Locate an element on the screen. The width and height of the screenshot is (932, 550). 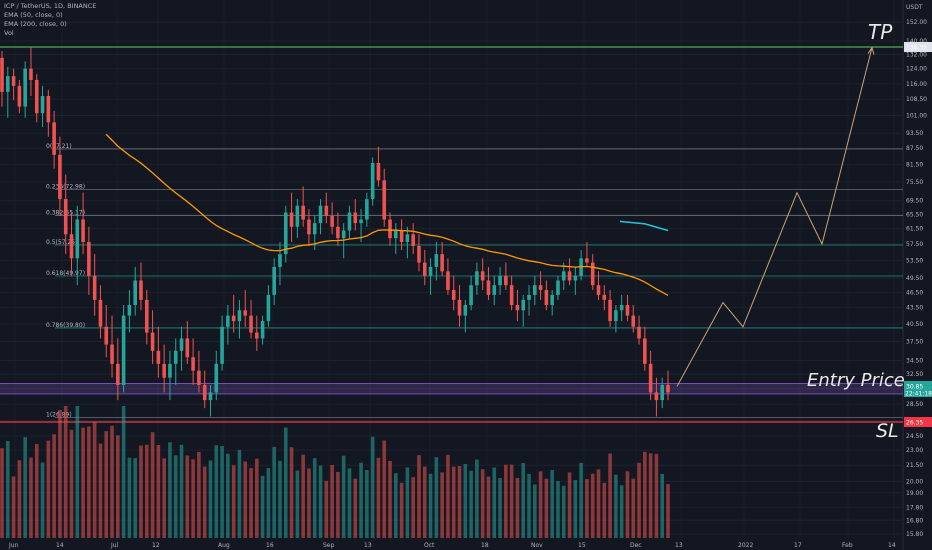
price-axis is located at coordinates (917, 275).